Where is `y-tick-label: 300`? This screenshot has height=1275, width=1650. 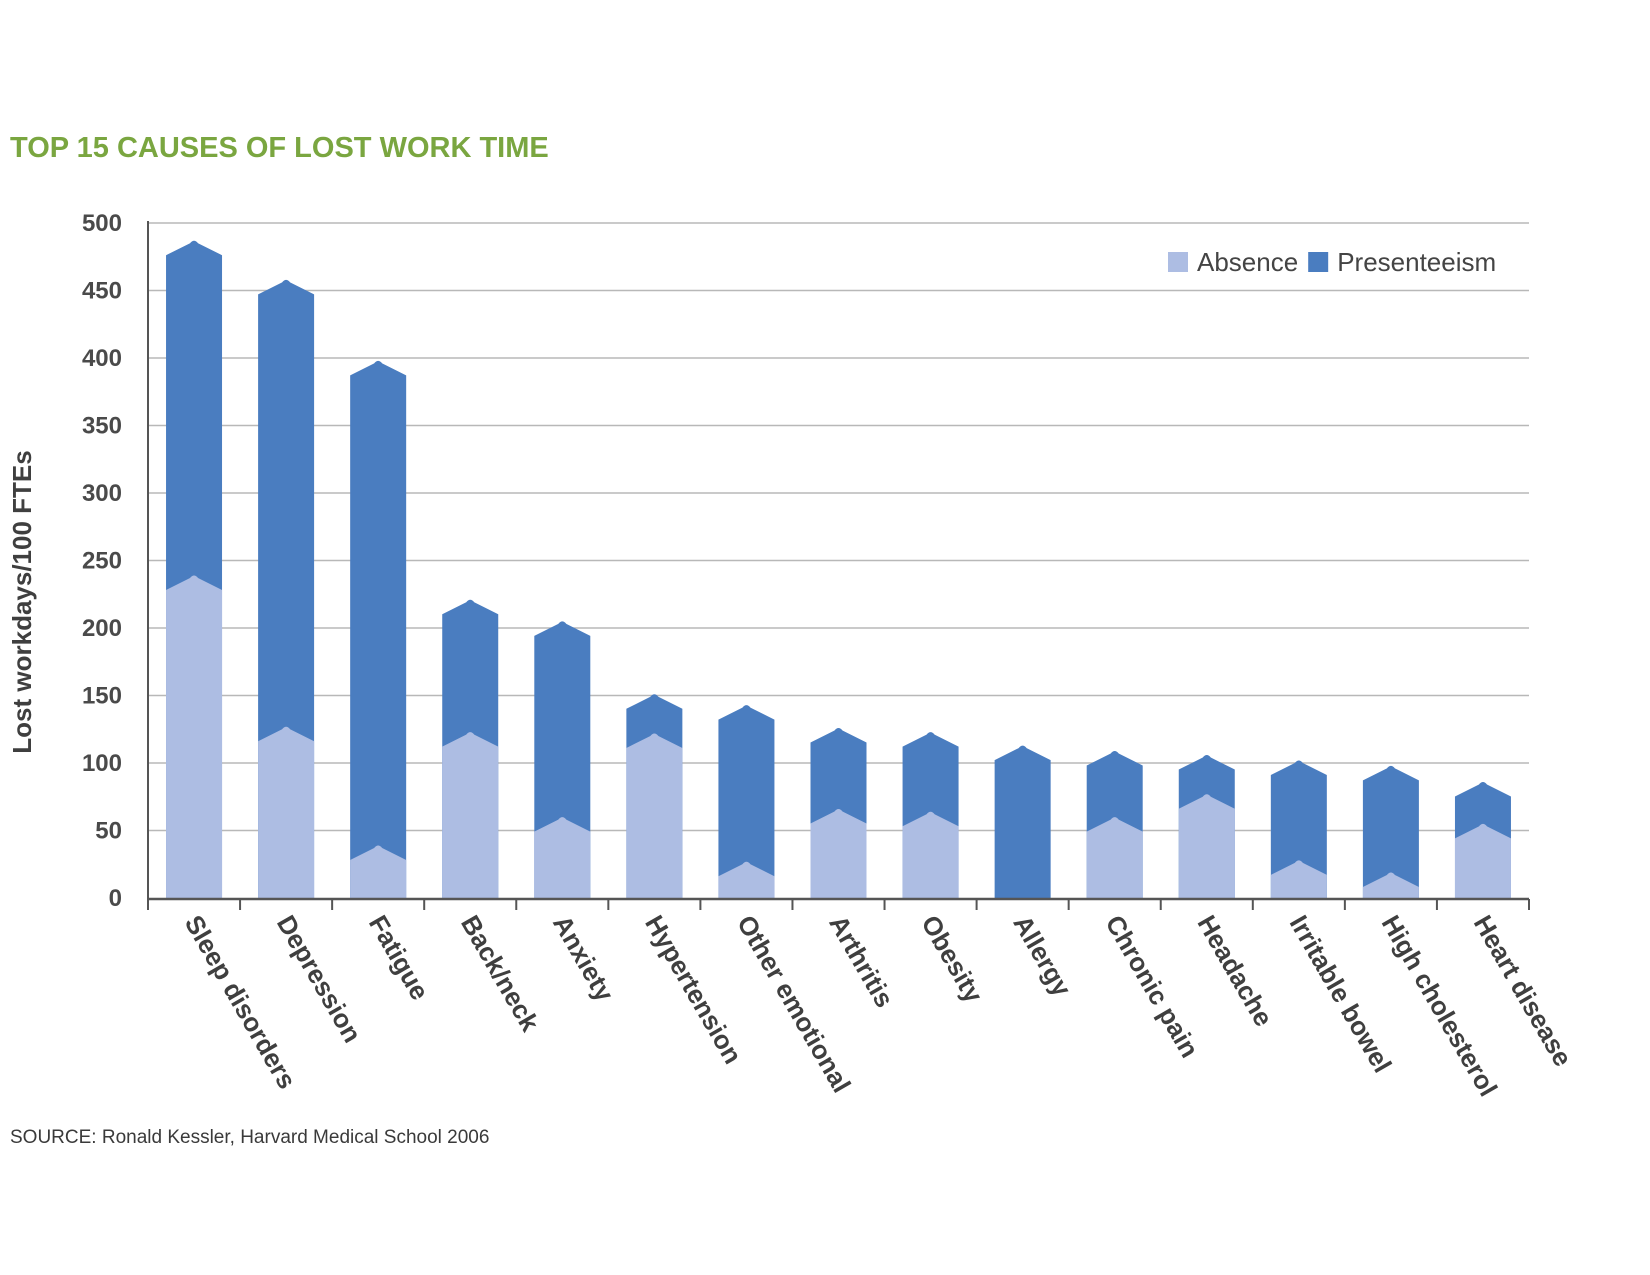
y-tick-label: 300 is located at coordinates (102, 493).